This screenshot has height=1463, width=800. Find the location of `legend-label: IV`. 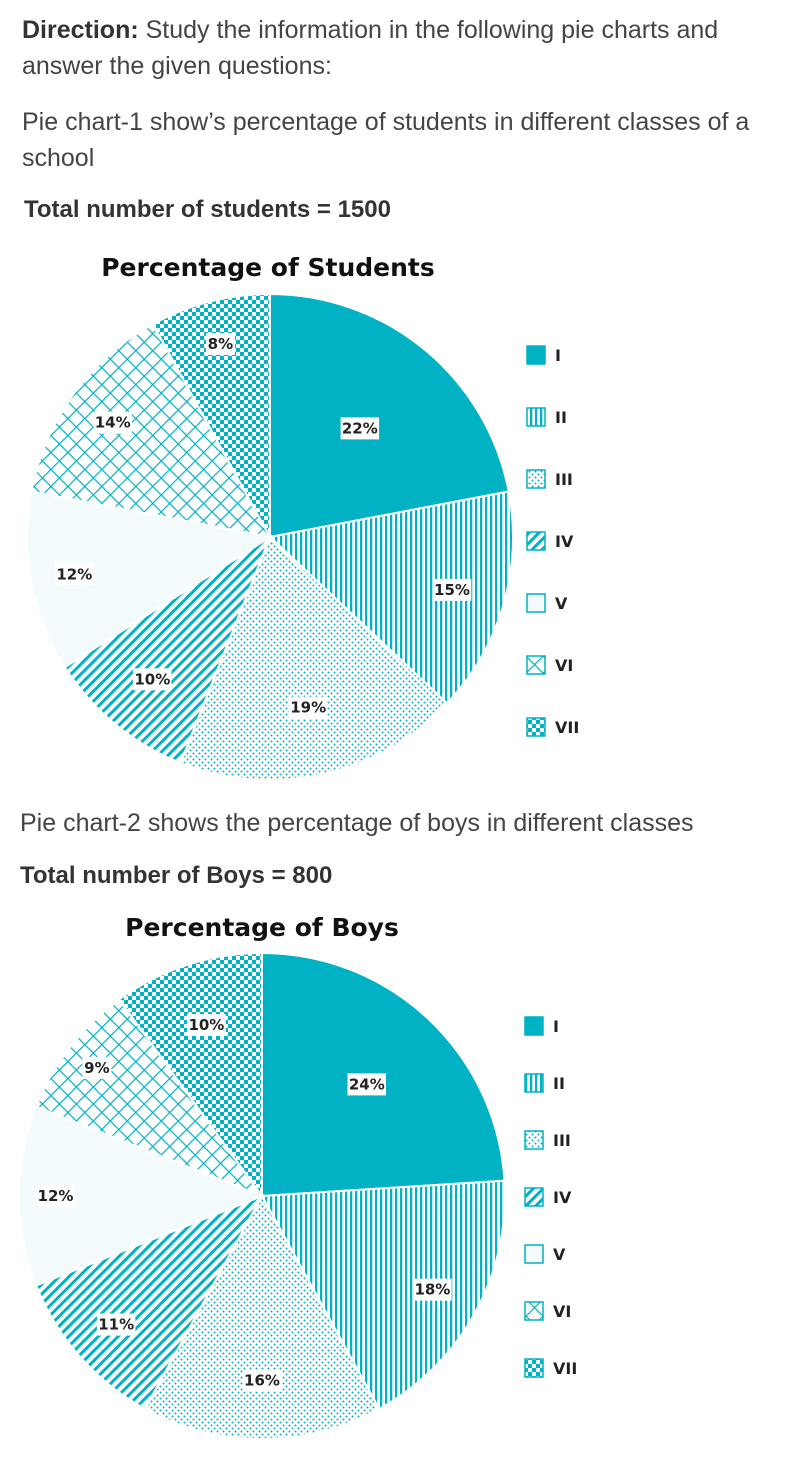

legend-label: IV is located at coordinates (564, 541).